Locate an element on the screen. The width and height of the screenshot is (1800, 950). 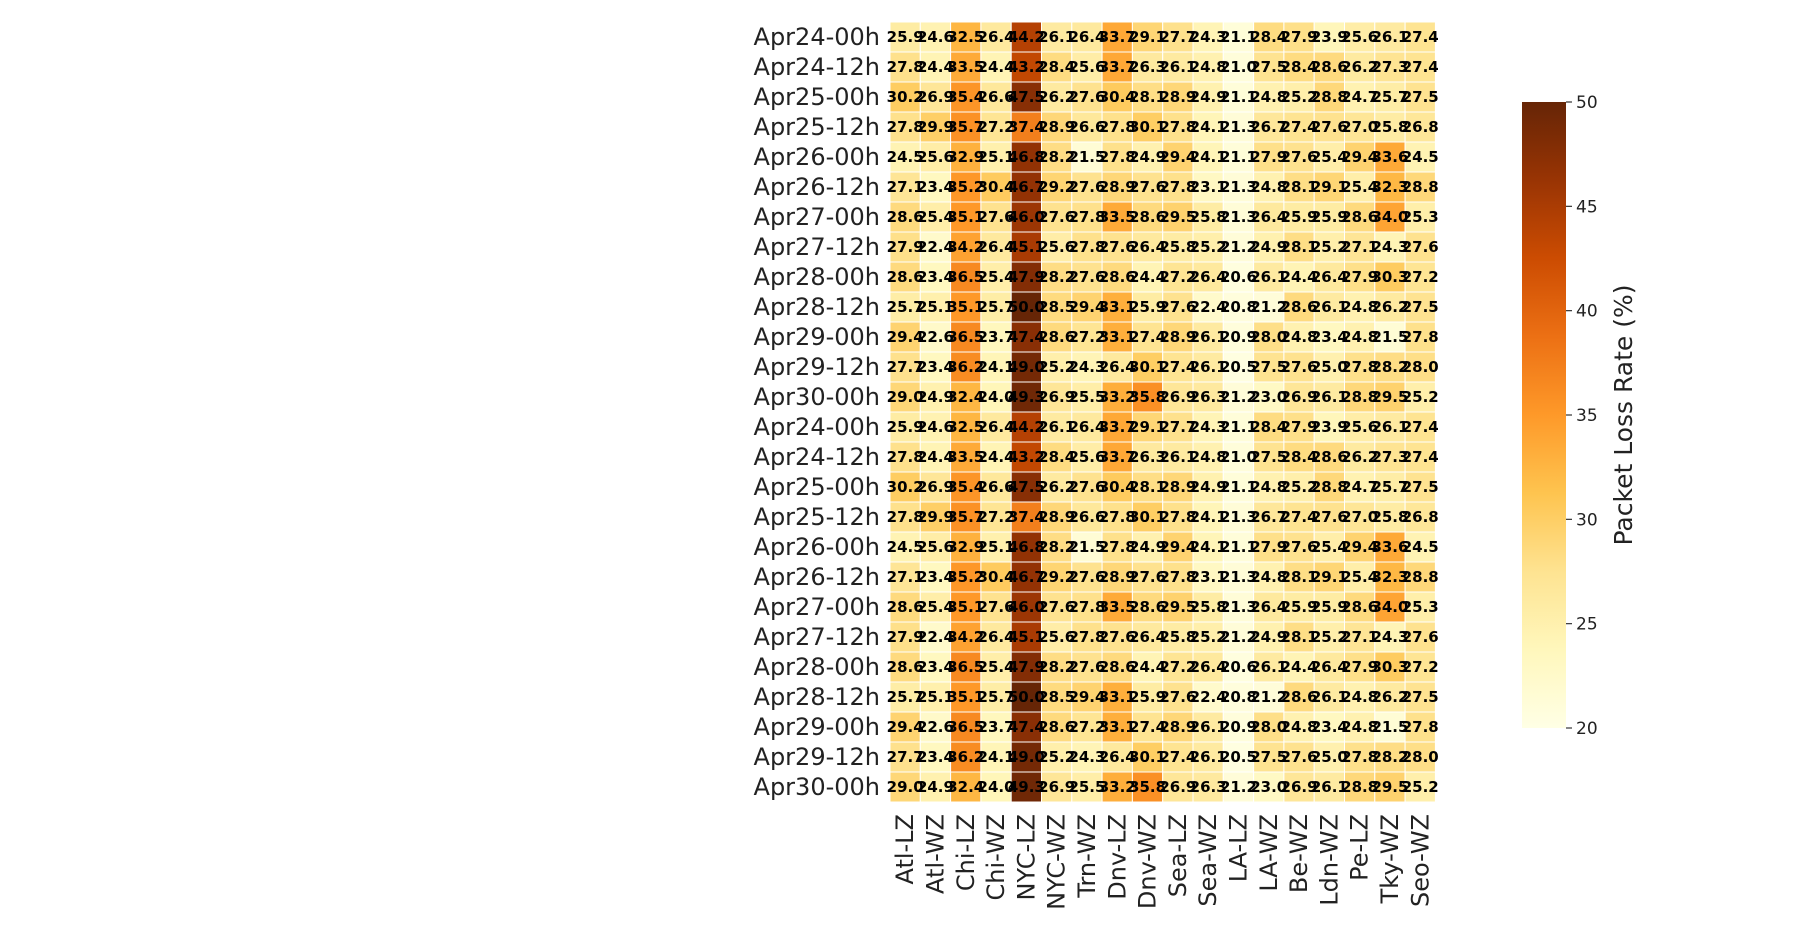
cell-value-label: 21.2 is located at coordinates (1268, 697).